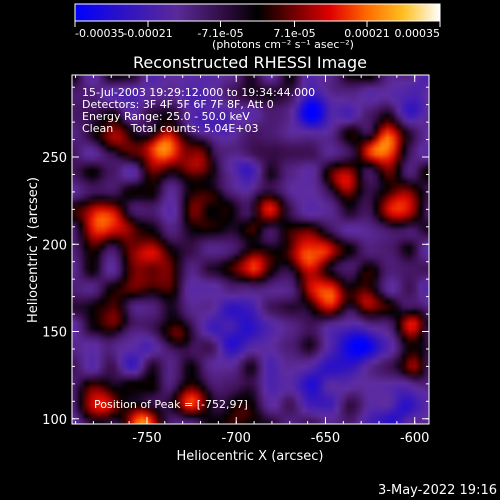 This screenshot has height=500, width=500. What do you see at coordinates (367, 33) in the screenshot?
I see `colorbar-tick-label: 0.00021` at bounding box center [367, 33].